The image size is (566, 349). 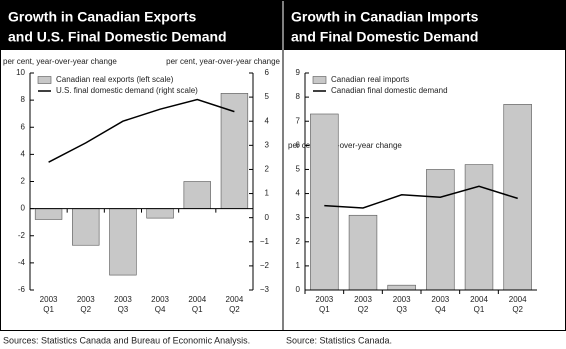 I want to click on legend-label: Canadian real imports, so click(x=370, y=79).